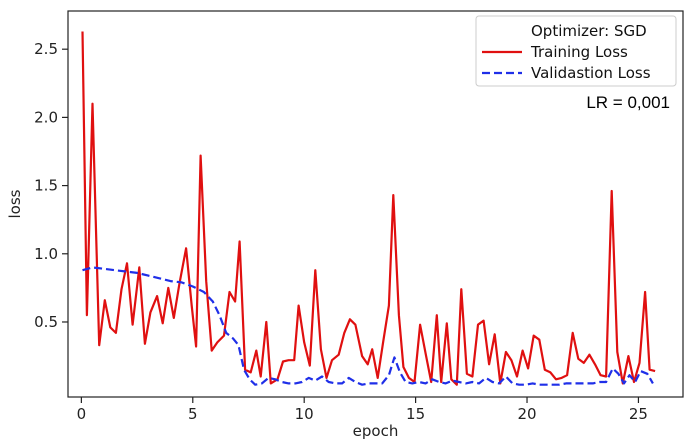  What do you see at coordinates (82, 414) in the screenshot?
I see `x-tick-label: 0` at bounding box center [82, 414].